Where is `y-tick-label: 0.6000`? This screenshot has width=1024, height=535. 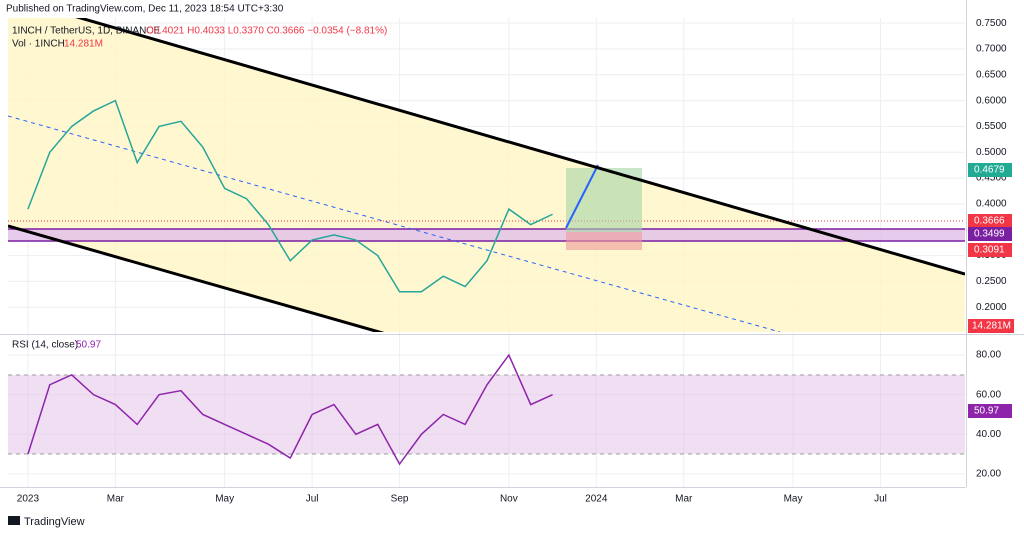 y-tick-label: 0.6000 is located at coordinates (991, 100).